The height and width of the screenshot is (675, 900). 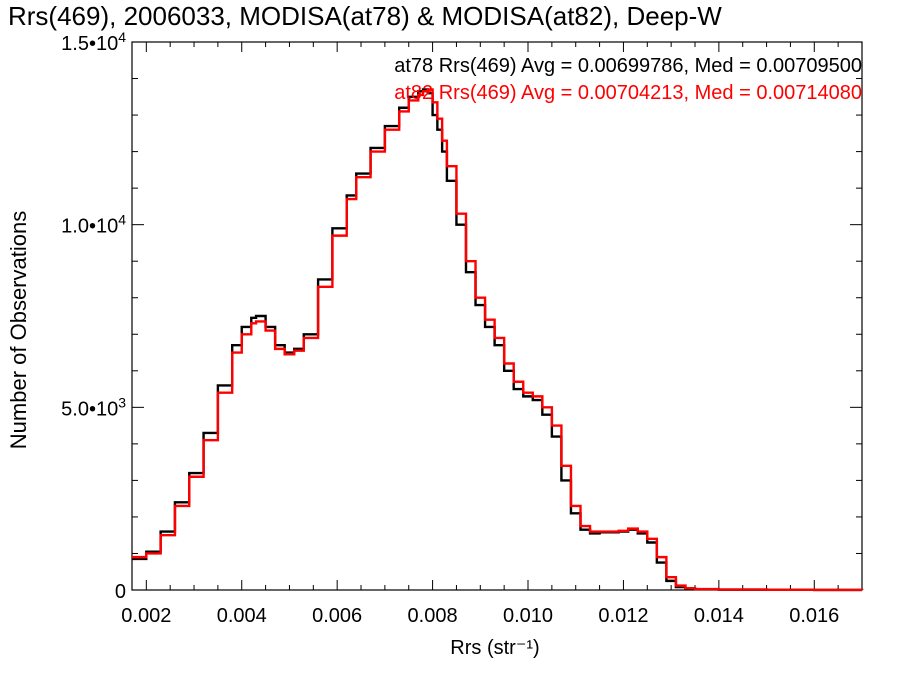 I want to click on y-tick-mantissa: 1.5•10, so click(x=89, y=44).